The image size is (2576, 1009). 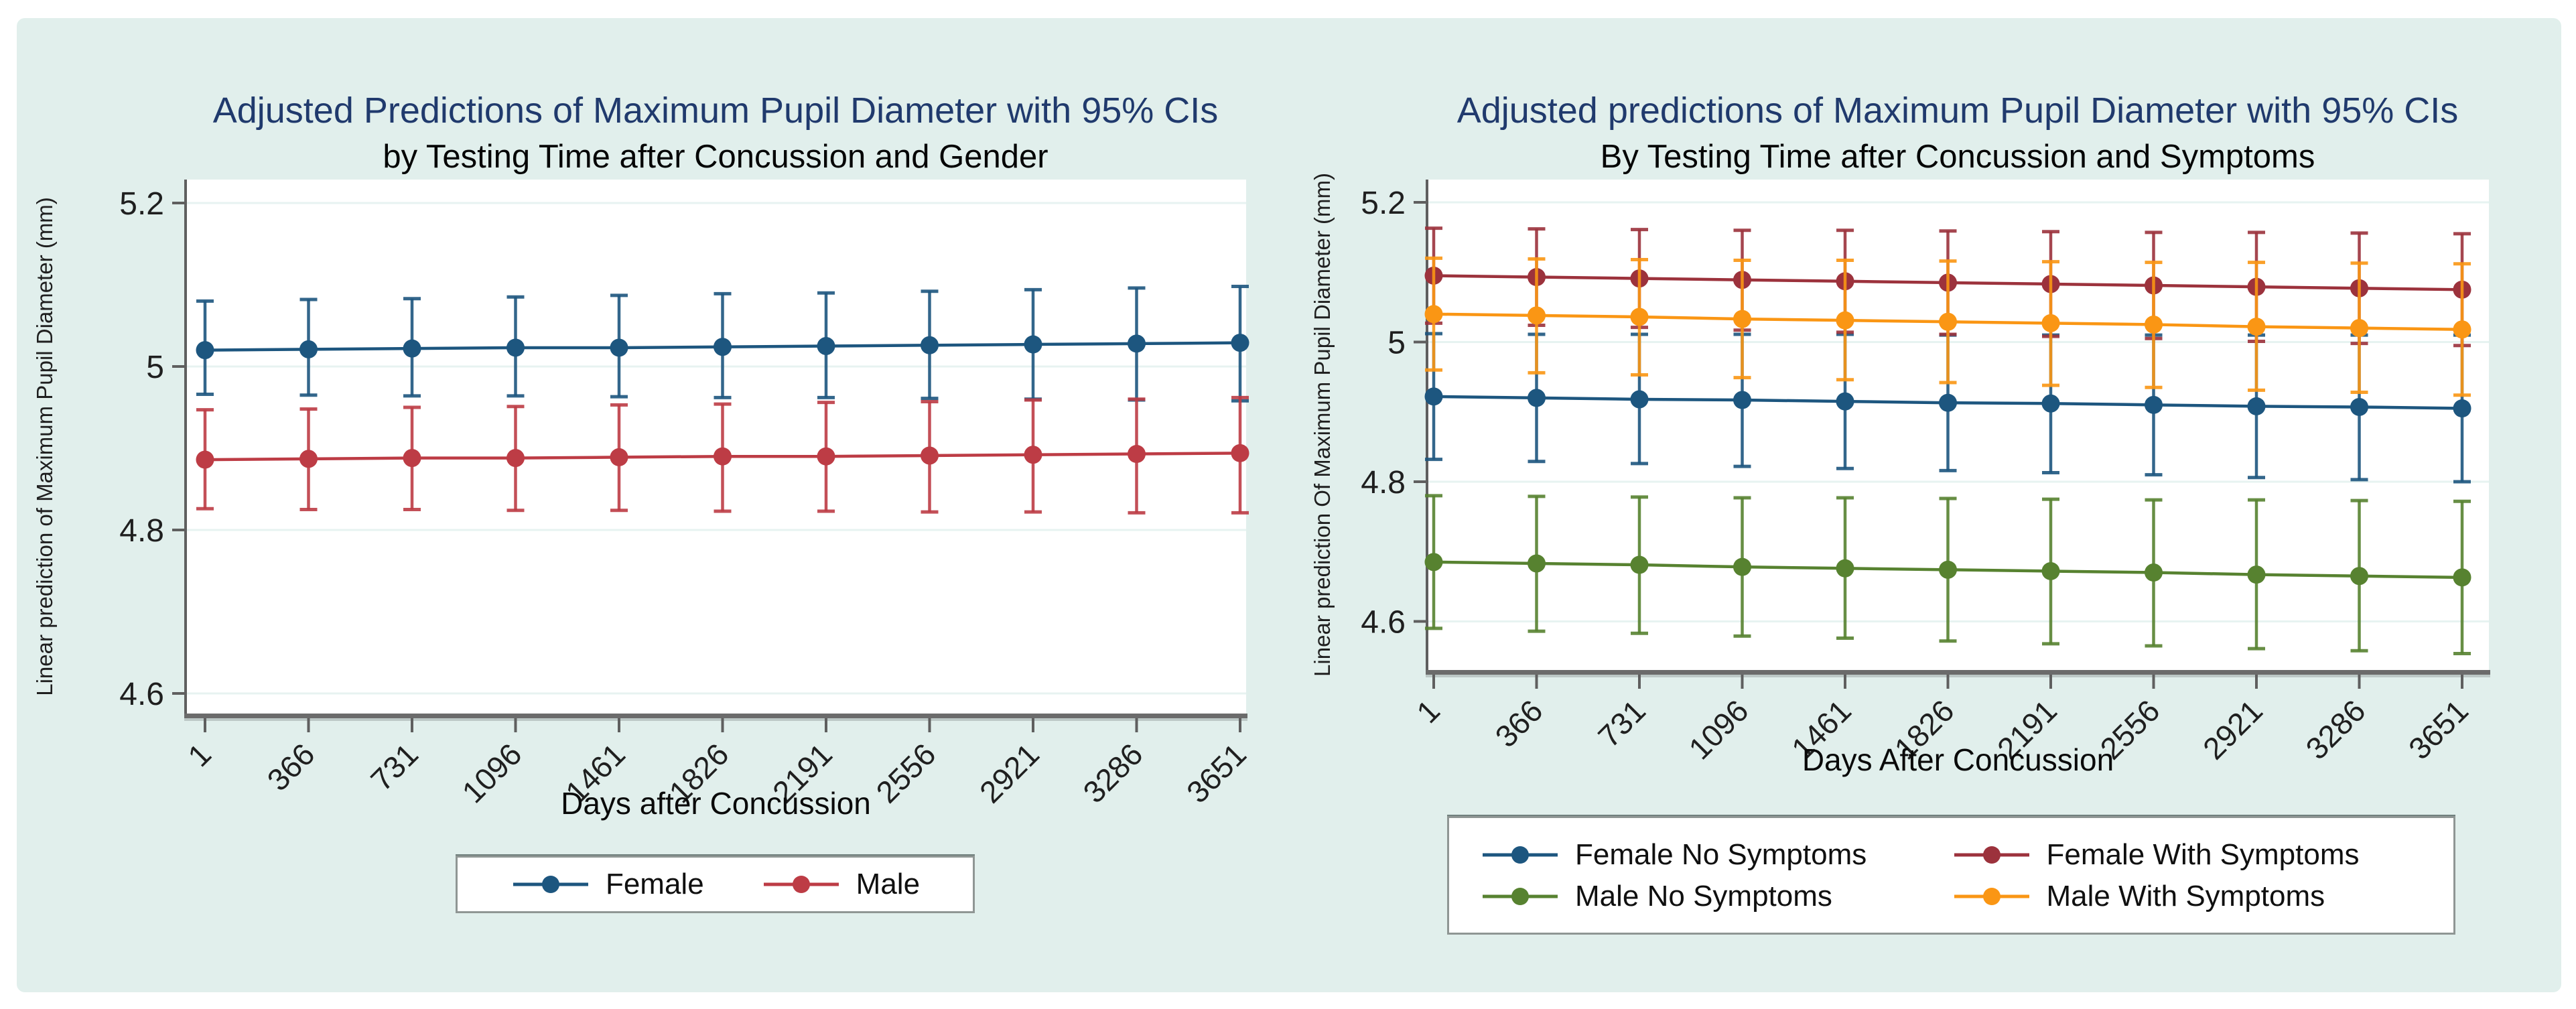 What do you see at coordinates (1428, 711) in the screenshot?
I see `x-tick-label: 1` at bounding box center [1428, 711].